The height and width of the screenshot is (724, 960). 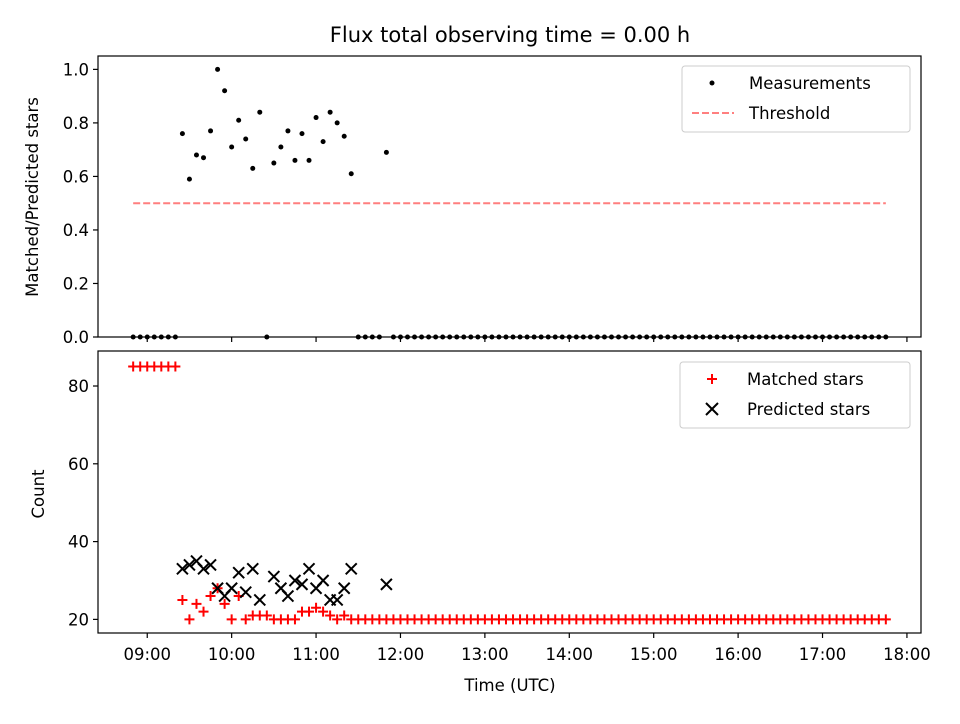 I want to click on legend-predicted-marker, so click(x=712, y=409).